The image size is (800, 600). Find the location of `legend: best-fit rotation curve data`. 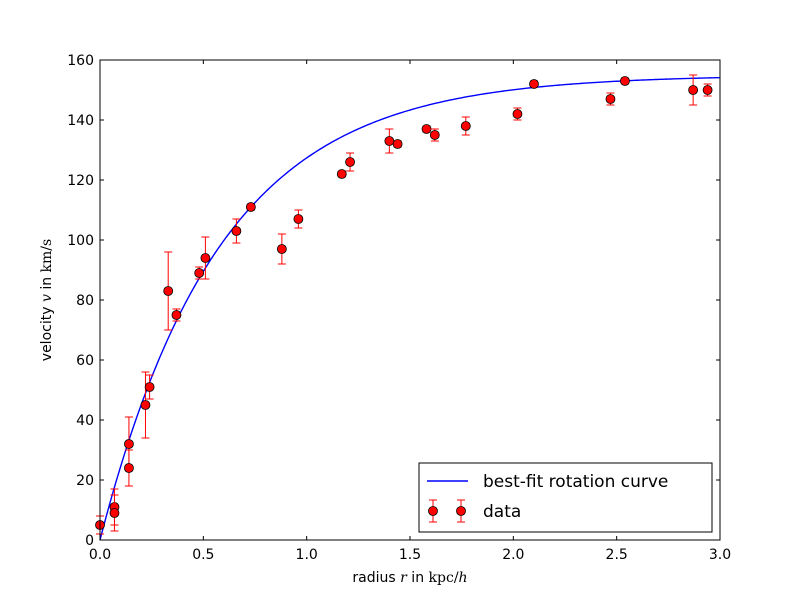

legend: best-fit rotation curve data is located at coordinates (565, 497).